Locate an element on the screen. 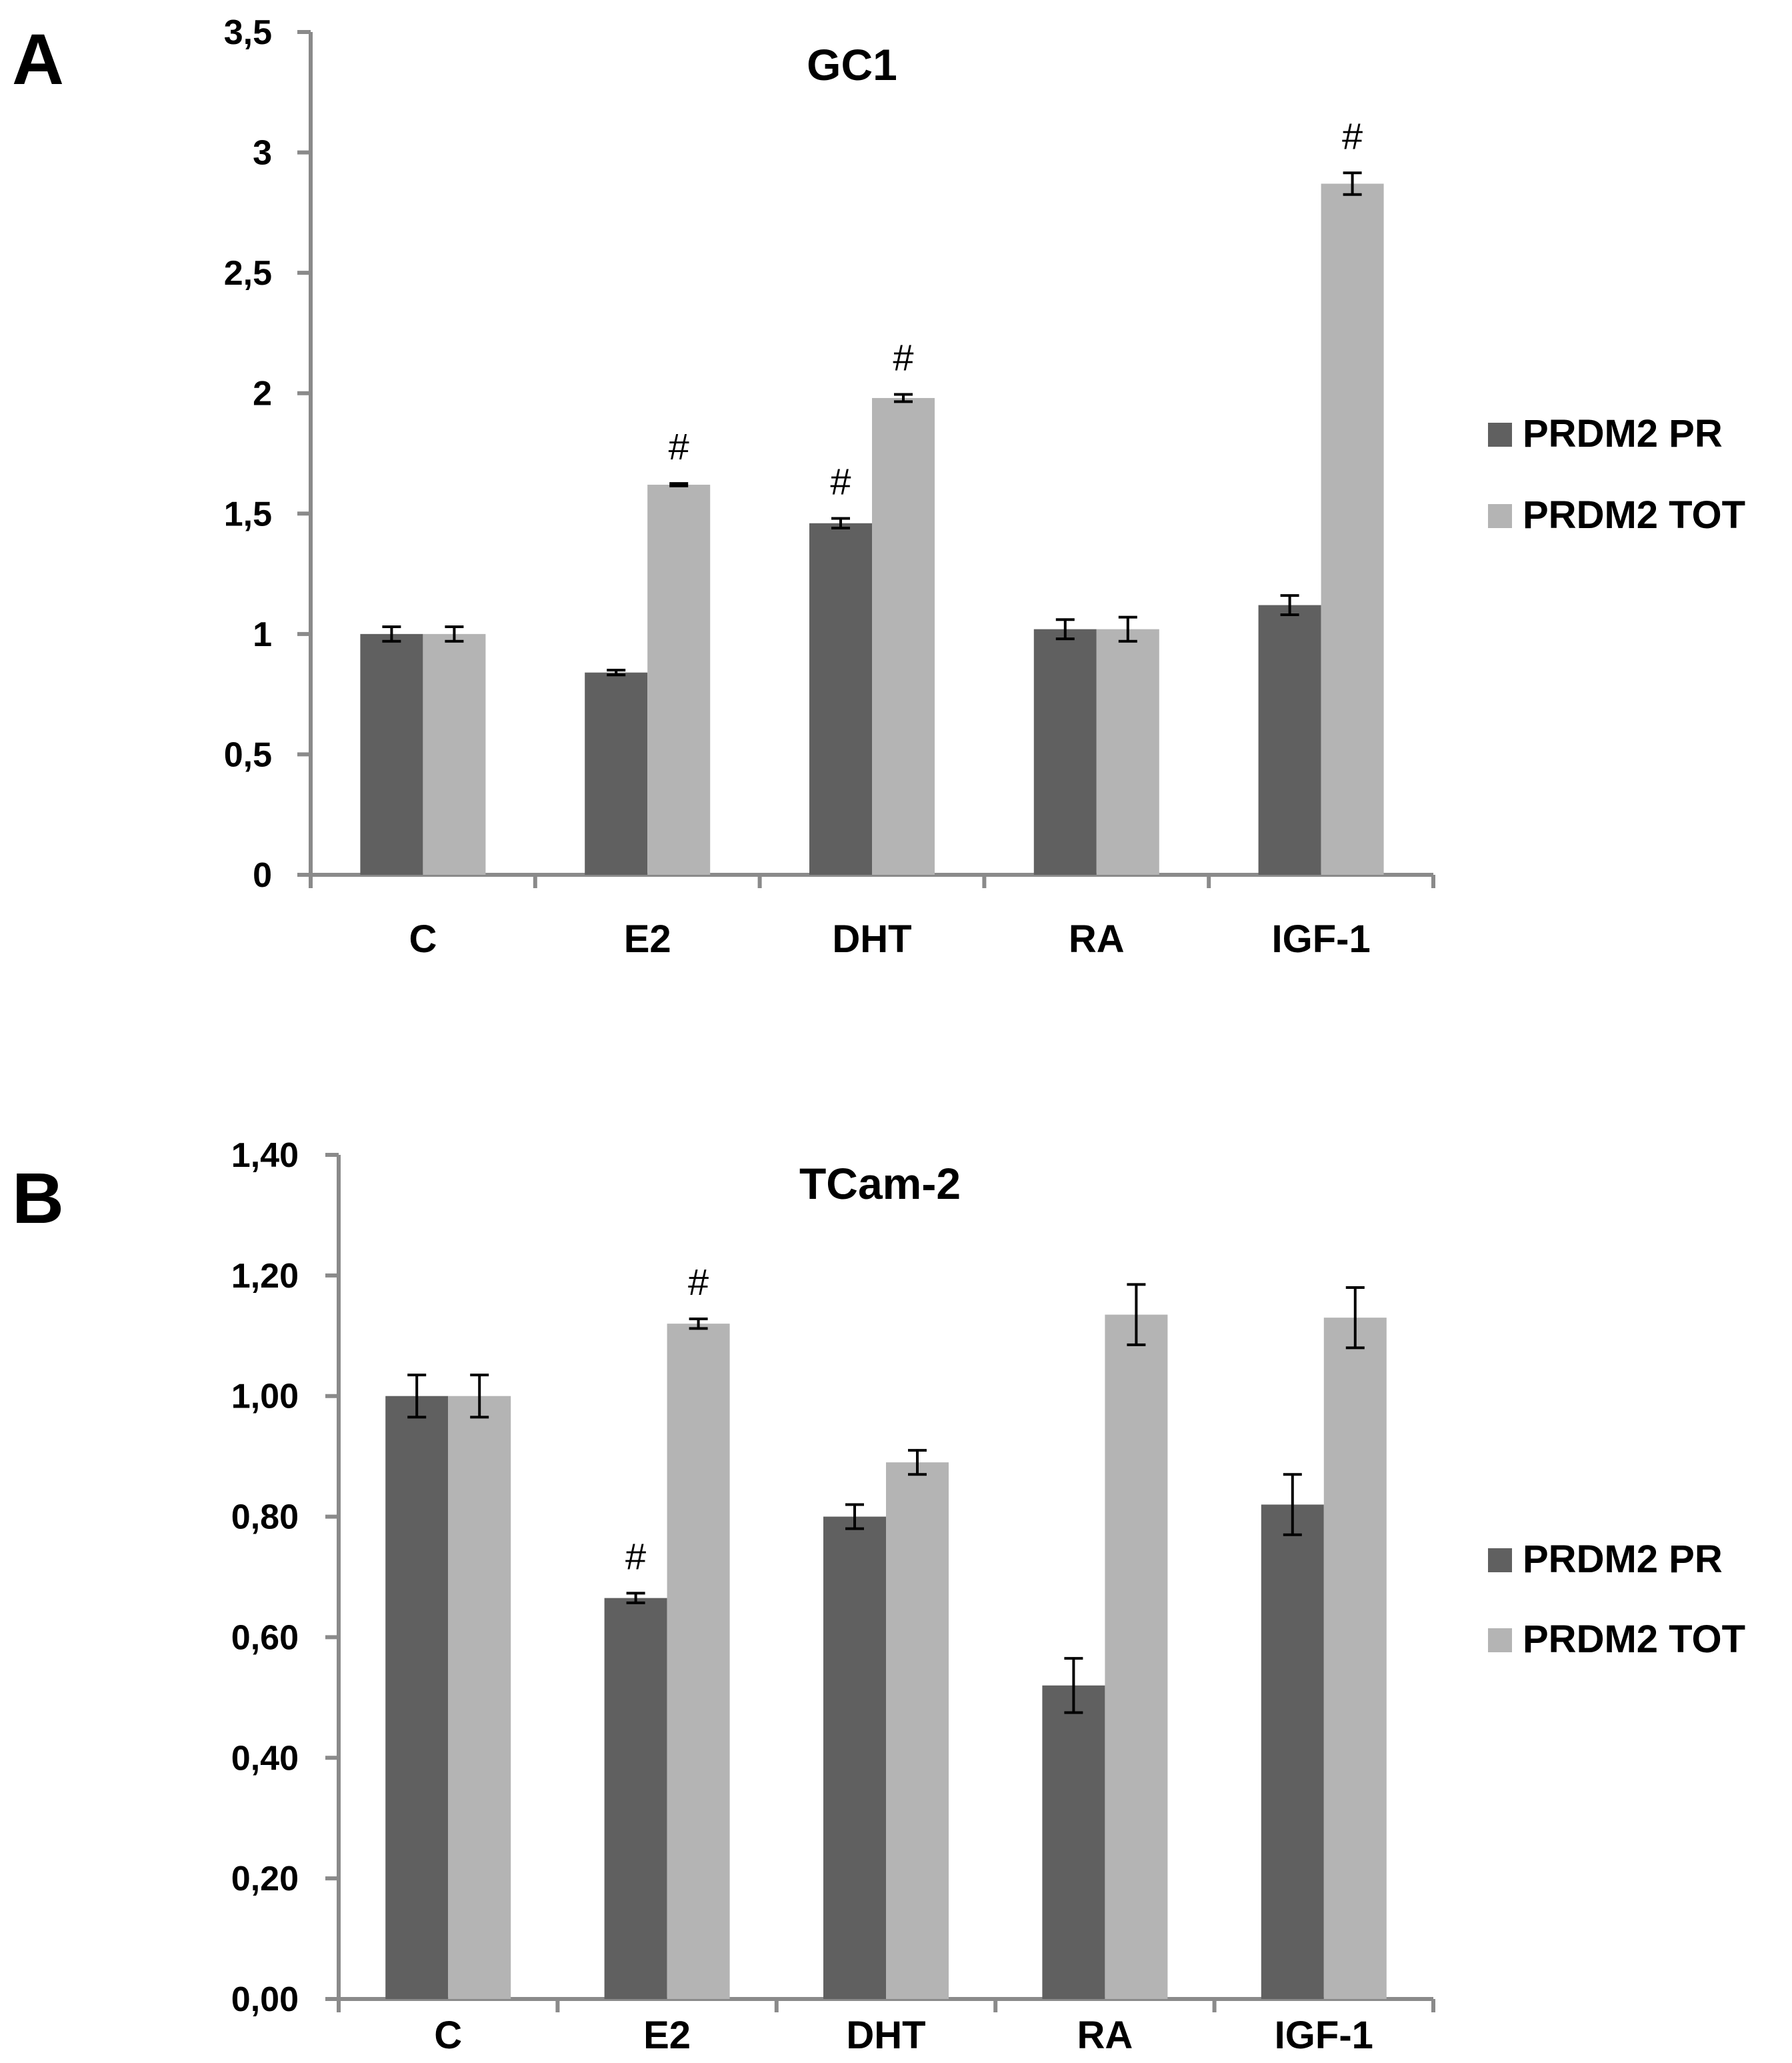 The image size is (1792, 2063). chart-title: TCam-2 is located at coordinates (880, 1183).